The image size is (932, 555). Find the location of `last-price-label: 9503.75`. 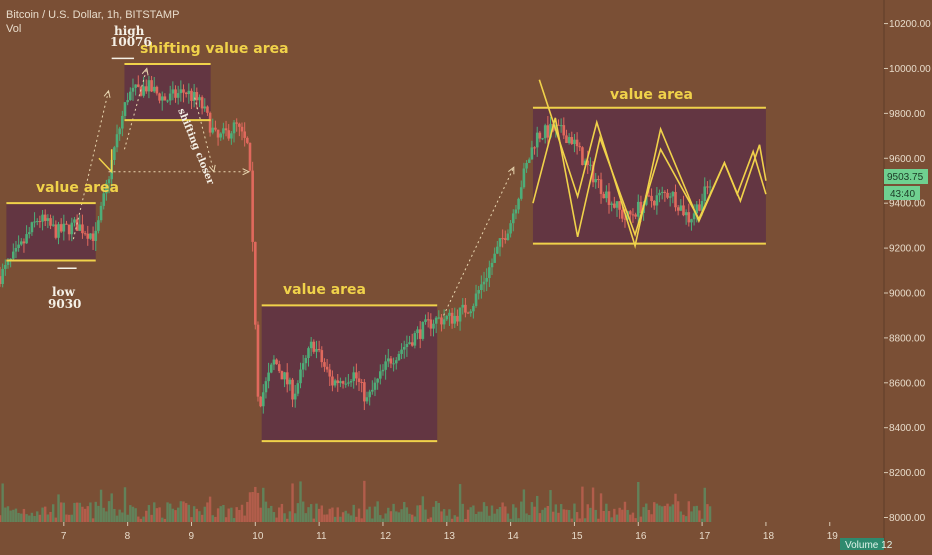

last-price-label: 9503.75 is located at coordinates (905, 177).